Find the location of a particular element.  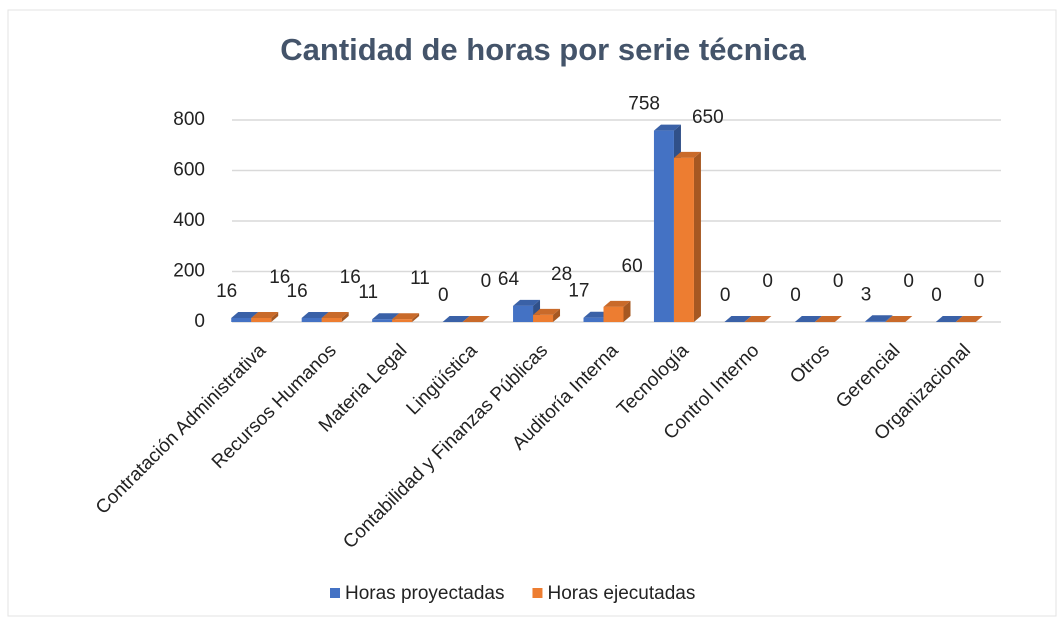

data-label: 28 is located at coordinates (561, 274).